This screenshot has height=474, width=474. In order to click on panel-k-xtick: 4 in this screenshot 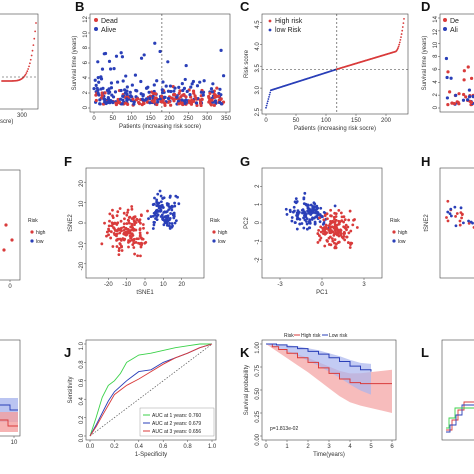, I will do `click(350, 447)`.